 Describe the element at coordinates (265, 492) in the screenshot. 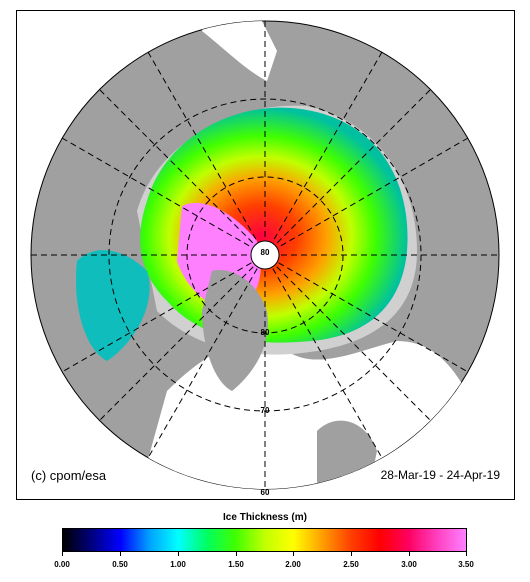

I see `latitude-label: 60` at that location.